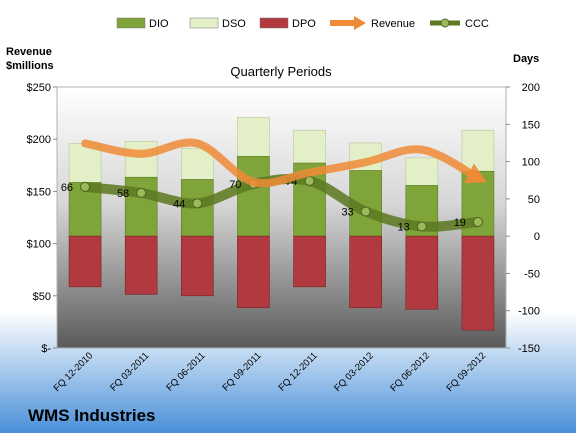  I want to click on ccc-data-label: 13, so click(404, 227).